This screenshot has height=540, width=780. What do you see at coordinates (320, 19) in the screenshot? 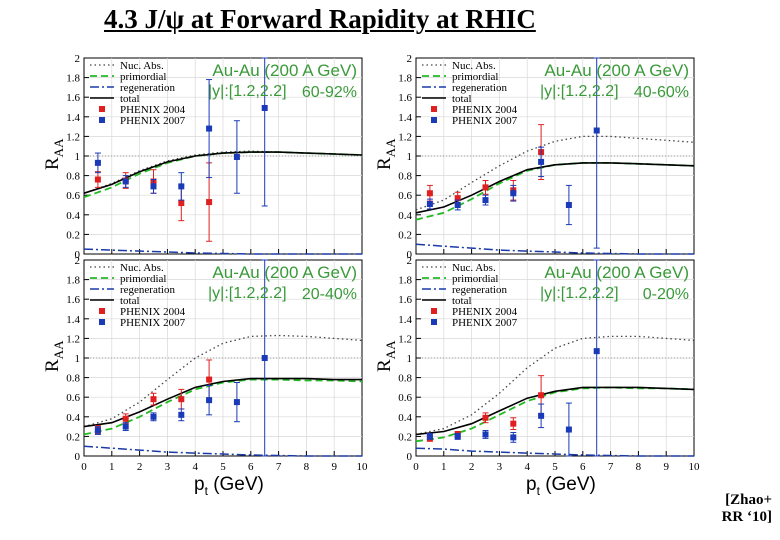
I see `slide-title: 4.3 J/ψ at Forward Rapidity at RHIC` at bounding box center [320, 19].